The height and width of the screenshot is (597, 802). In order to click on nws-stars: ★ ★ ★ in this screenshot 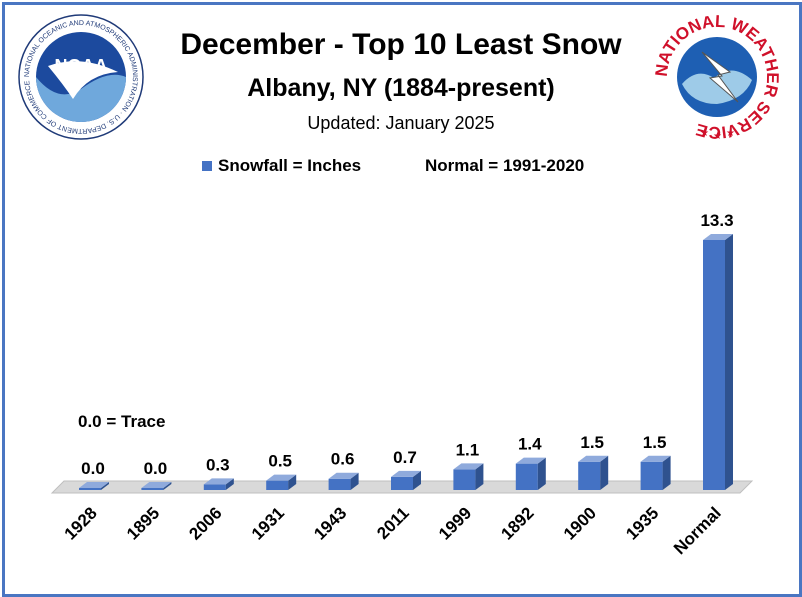, I will do `click(717, 135)`.